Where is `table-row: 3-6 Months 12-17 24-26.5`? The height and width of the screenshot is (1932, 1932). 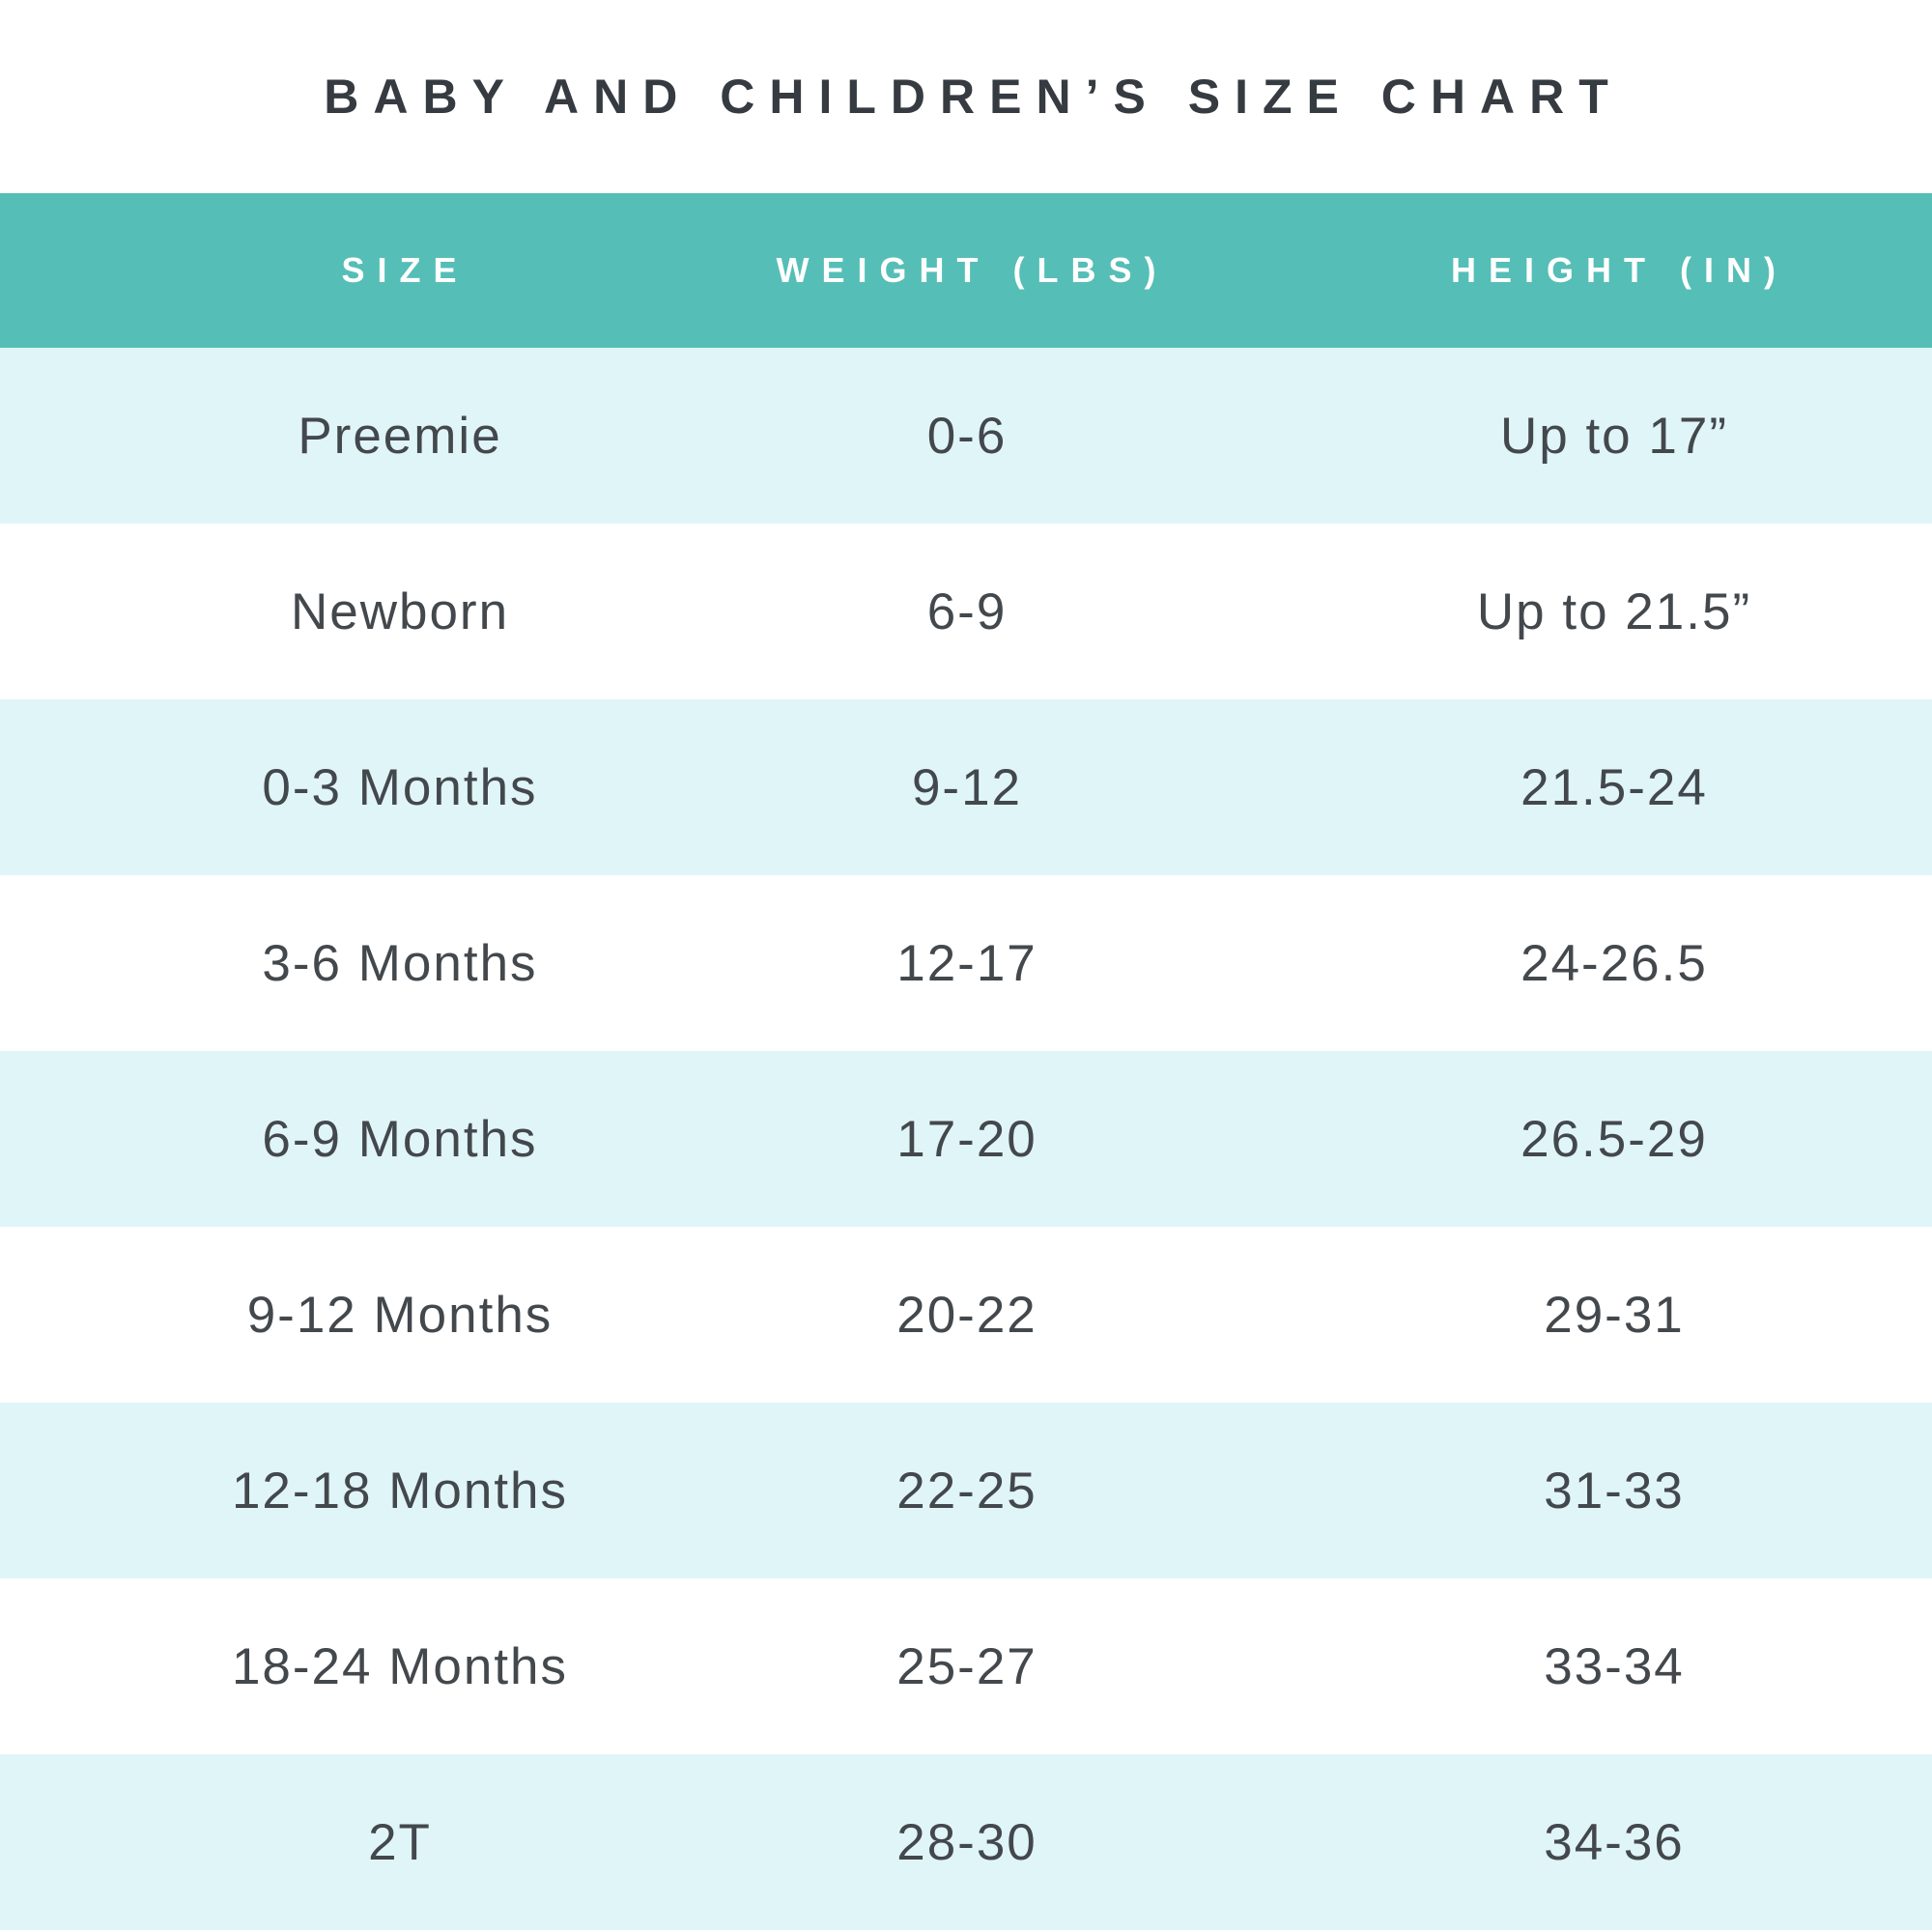 table-row: 3-6 Months 12-17 24-26.5 is located at coordinates (966, 963).